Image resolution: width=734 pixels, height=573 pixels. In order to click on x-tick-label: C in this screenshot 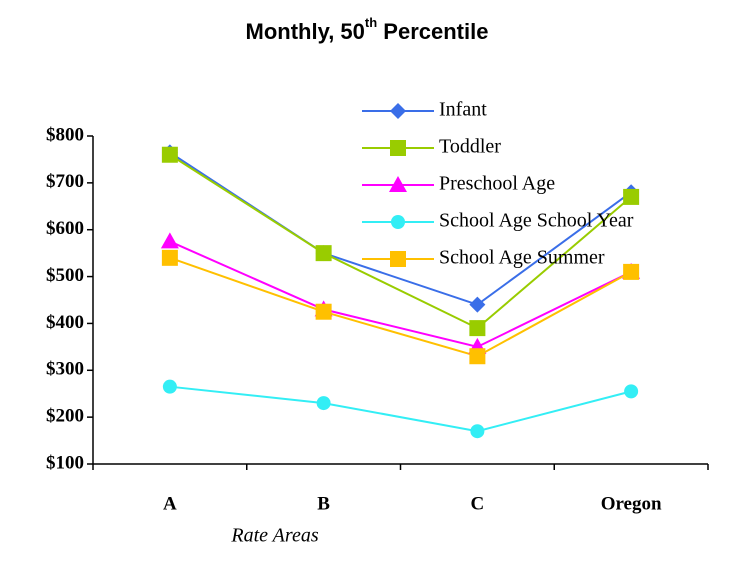, I will do `click(478, 503)`.